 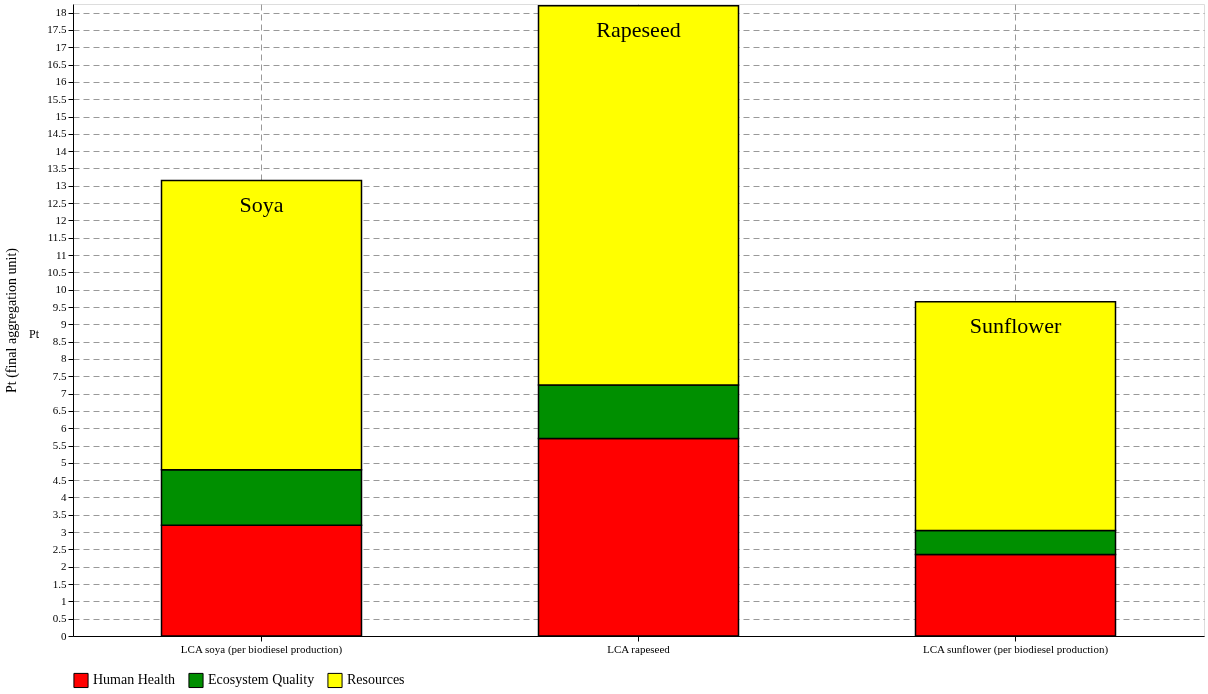 I want to click on y-tick-label: 0.5, so click(x=59, y=618).